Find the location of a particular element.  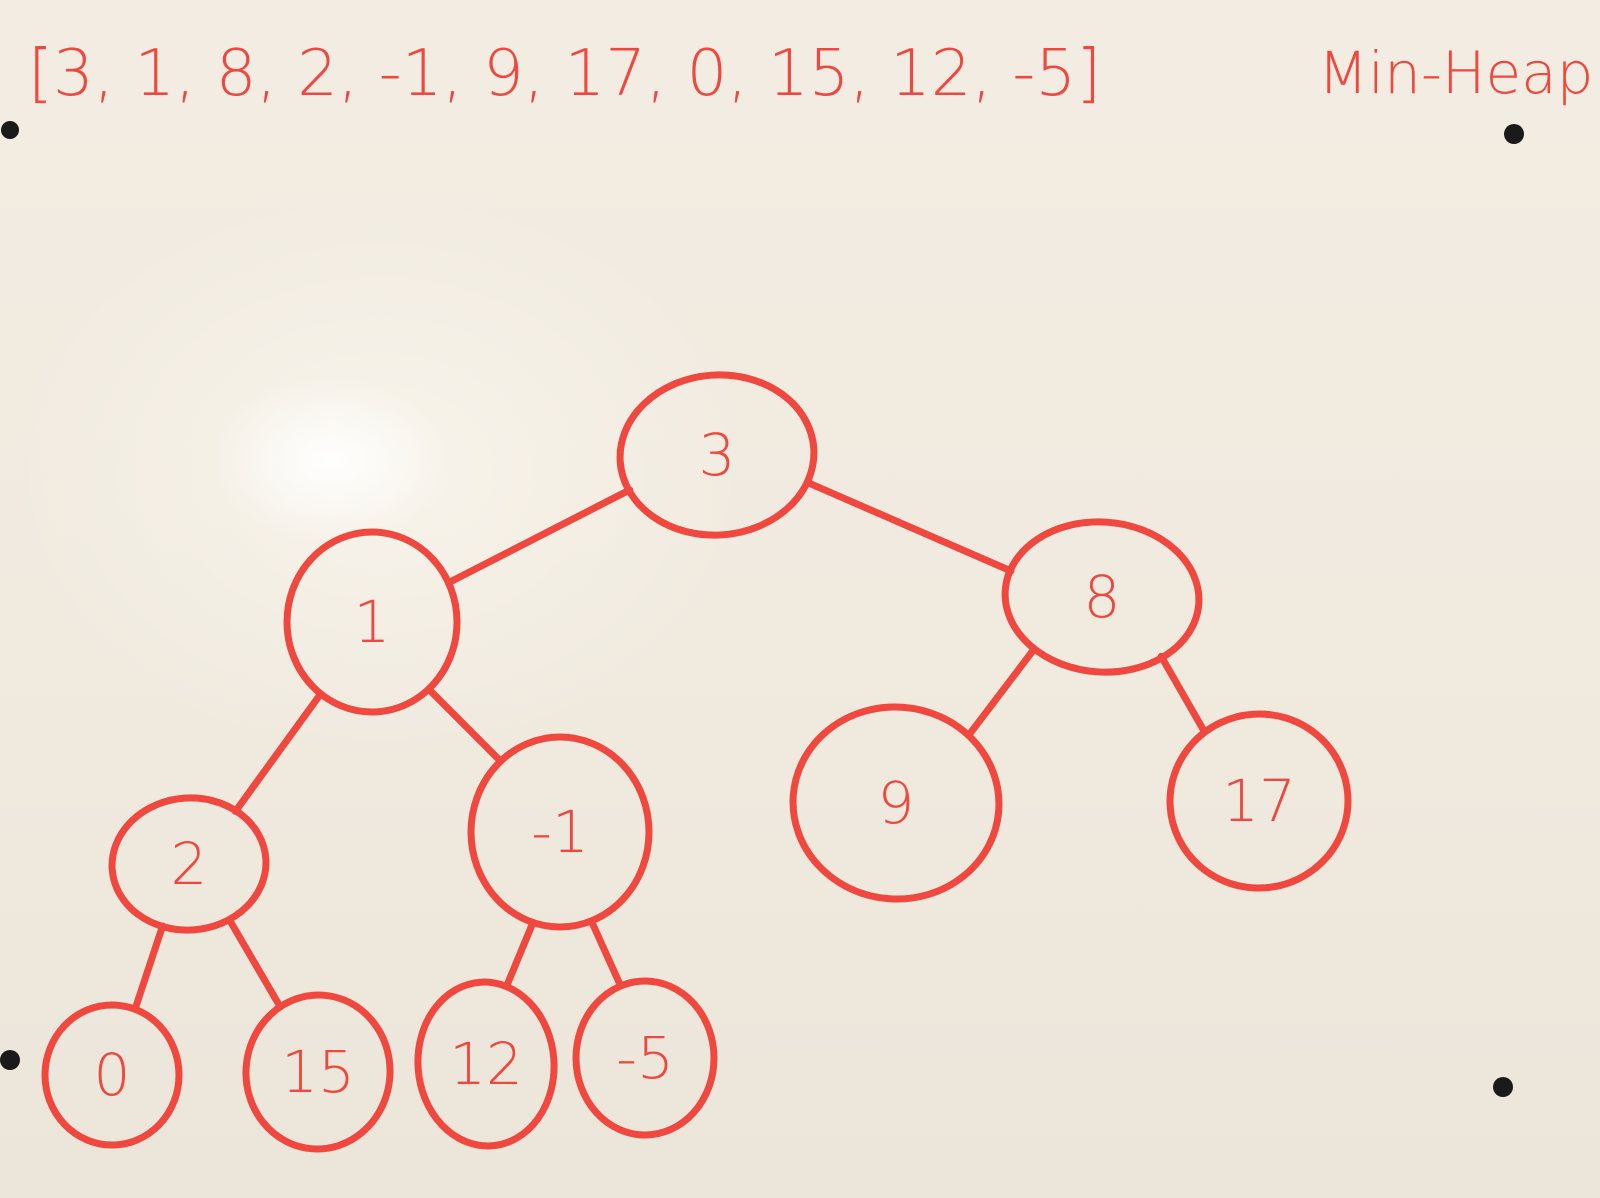

heap-edge--1-to-12 is located at coordinates (520, 954).